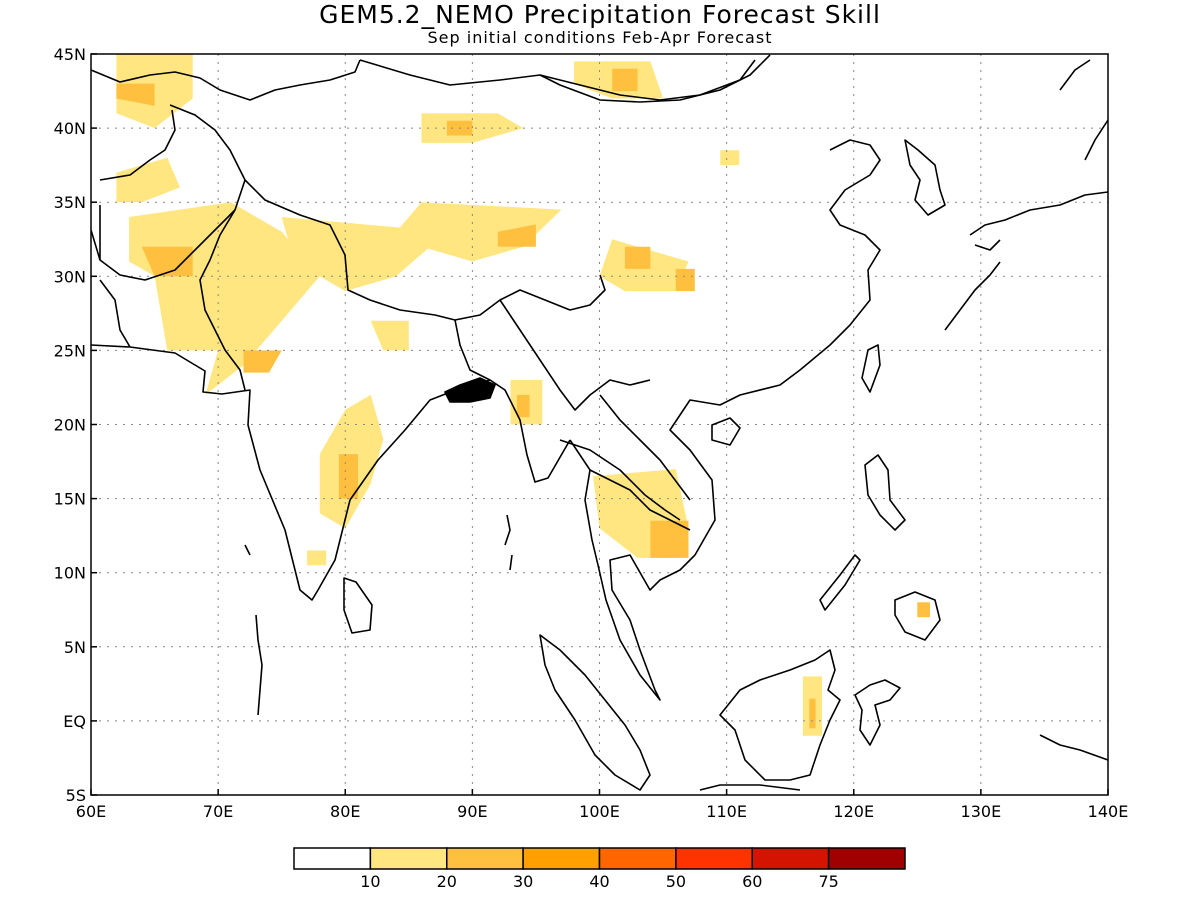 This screenshot has width=1200, height=904. Describe the element at coordinates (70, 128) in the screenshot. I see `lat-tick-label: 40N` at that location.